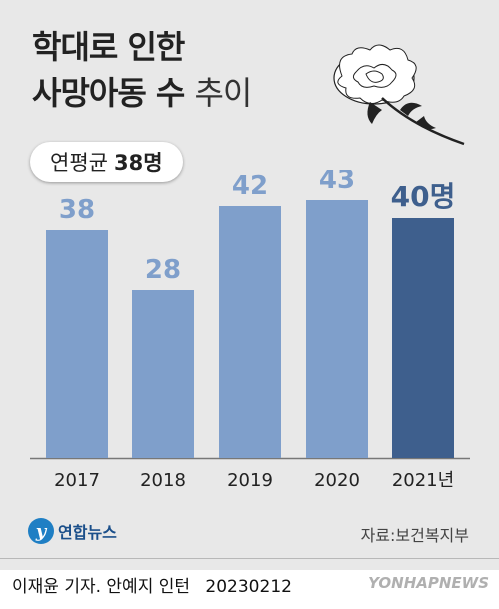 This screenshot has width=499, height=609. Describe the element at coordinates (77, 480) in the screenshot. I see `x-tick-label-2017: 2017` at that location.